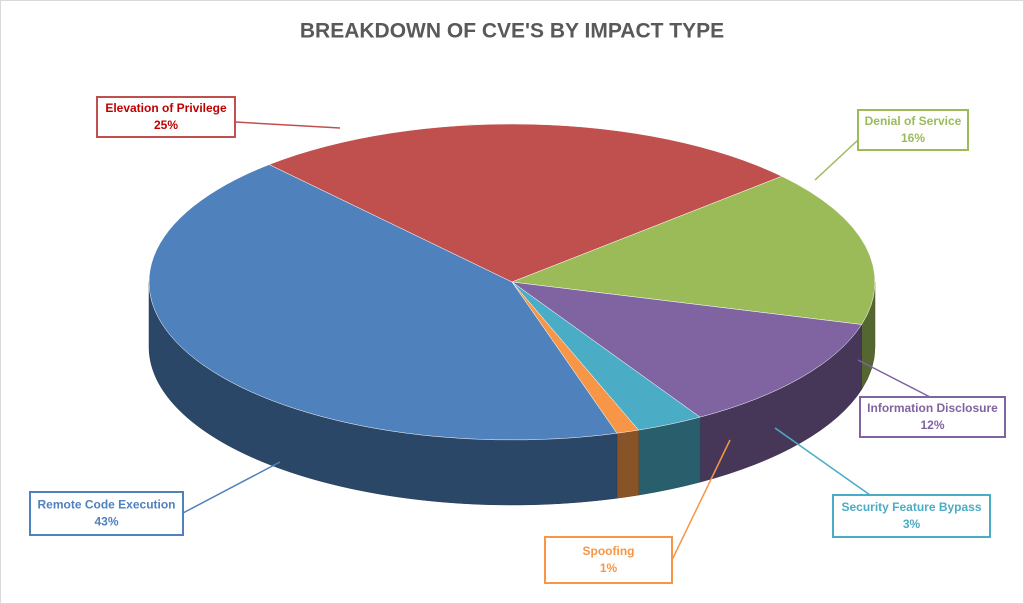  I want to click on legend-label: Denial of Service, so click(913, 121).